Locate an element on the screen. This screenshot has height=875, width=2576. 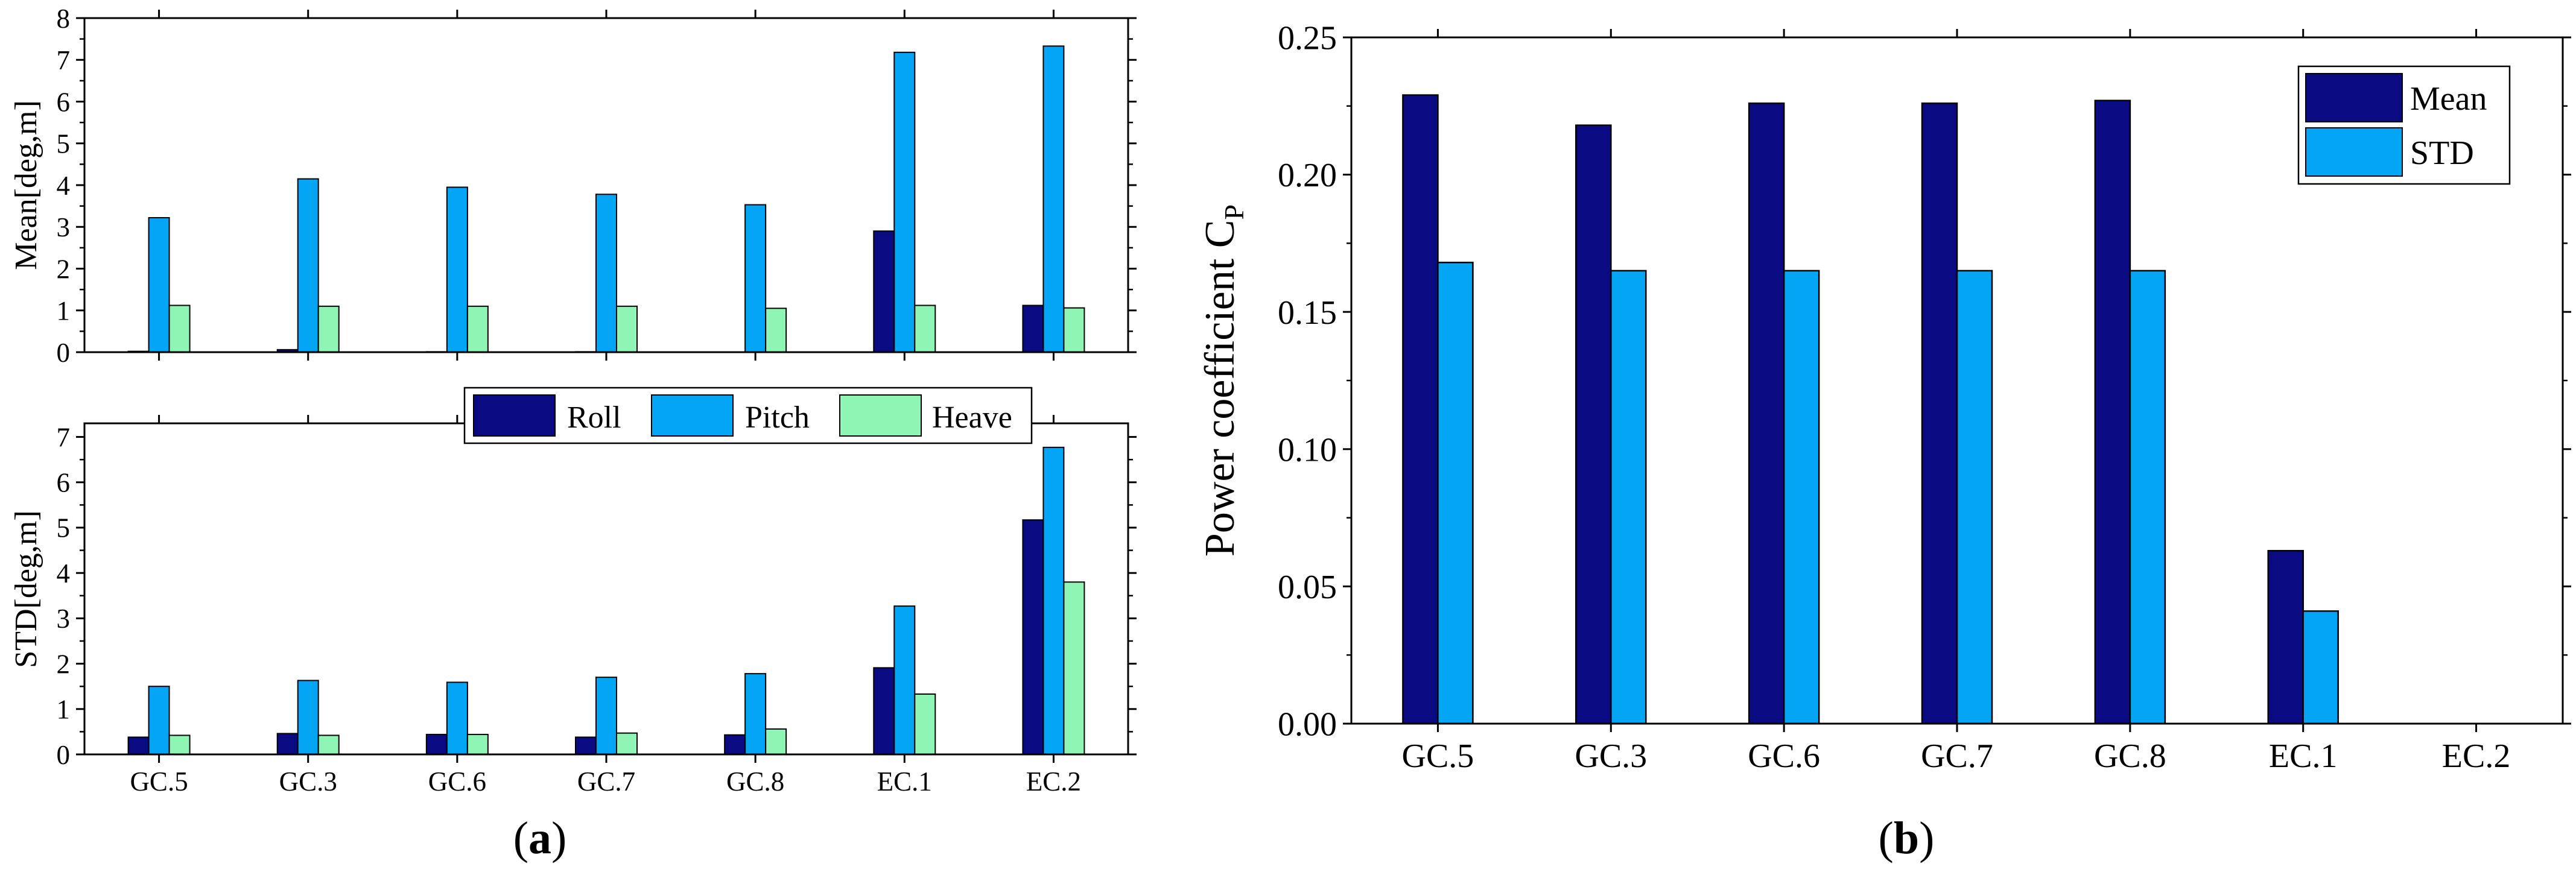
panel-label-a: (a) is located at coordinates (540, 838).